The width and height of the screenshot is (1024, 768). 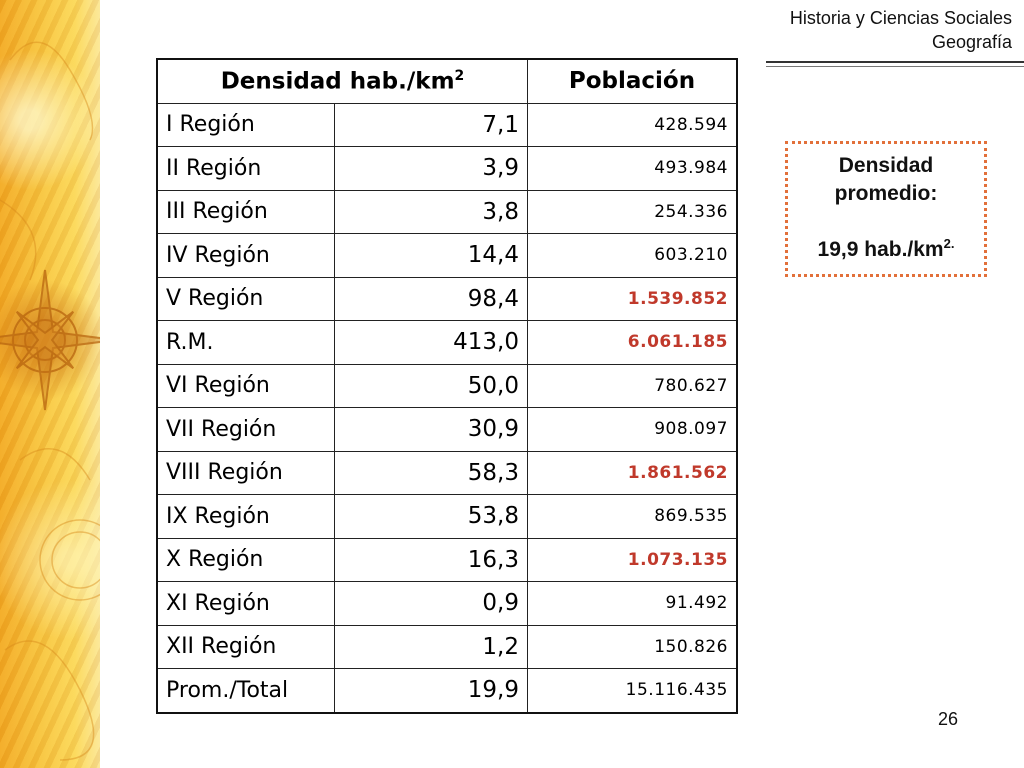 I want to click on population-cell: 908.097, so click(x=632, y=429).